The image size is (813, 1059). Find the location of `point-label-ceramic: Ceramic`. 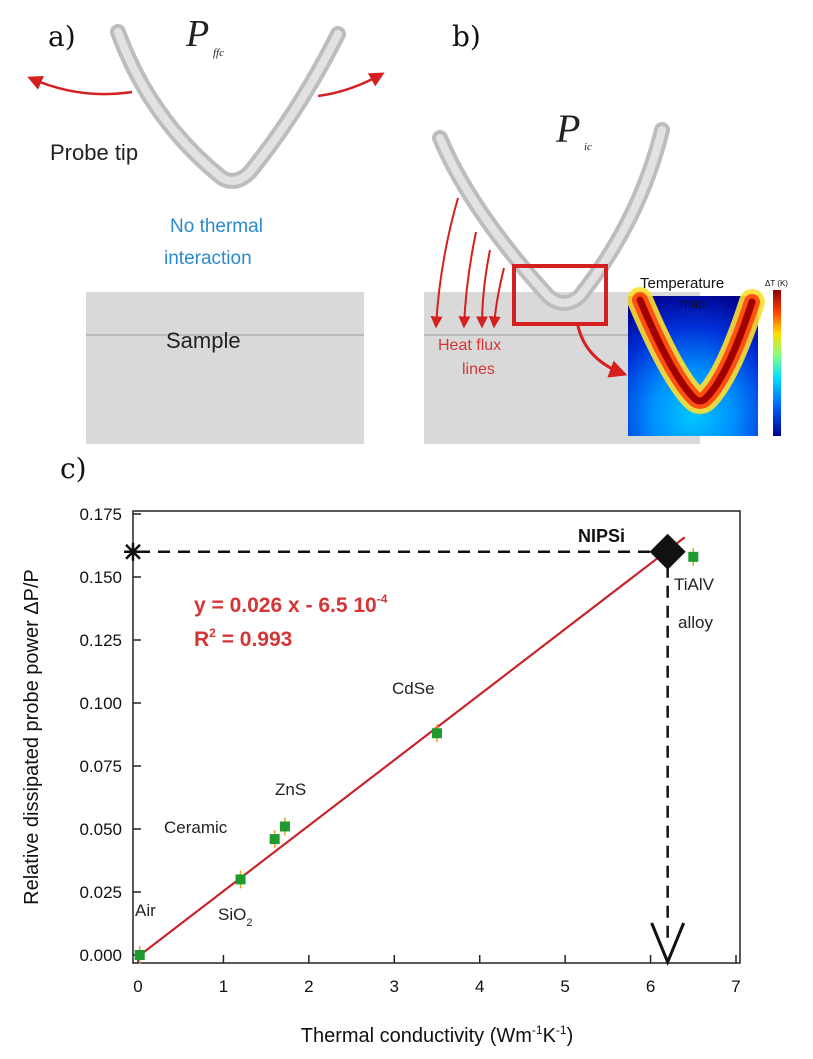

point-label-ceramic: Ceramic is located at coordinates (196, 827).